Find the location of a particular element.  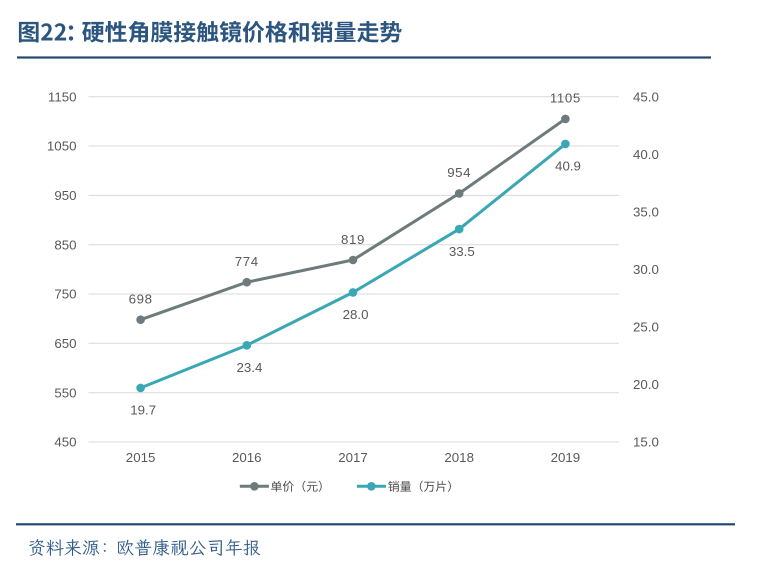

svg-text: 2017 is located at coordinates (353, 457).